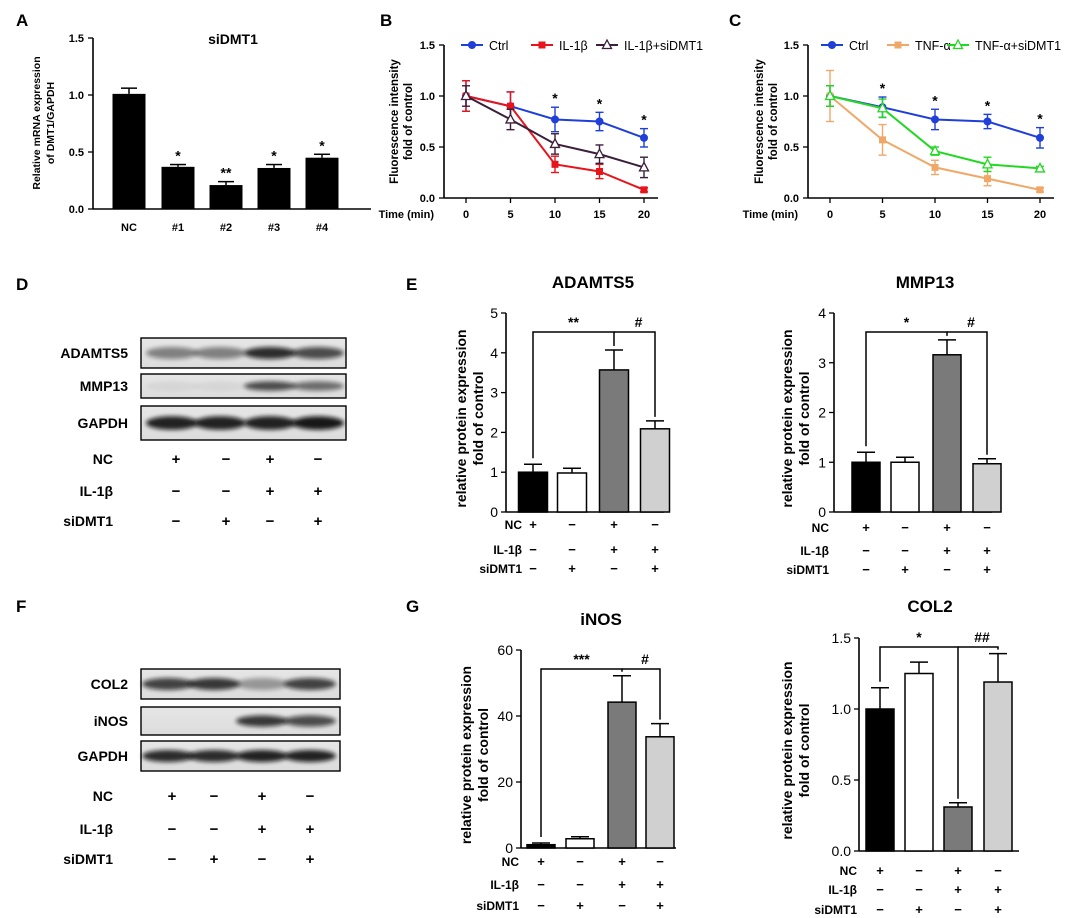 Image resolution: width=1084 pixels, height=918 pixels. What do you see at coordinates (111, 721) in the screenshot?
I see `blot-f-row-label: iNOS` at bounding box center [111, 721].